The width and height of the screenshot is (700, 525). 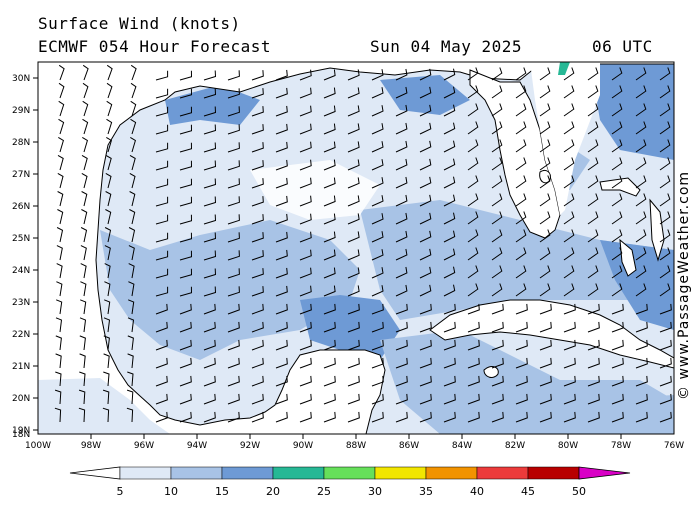 What do you see at coordinates (21, 335) in the screenshot?
I see `svg-text: 22N` at bounding box center [21, 335].